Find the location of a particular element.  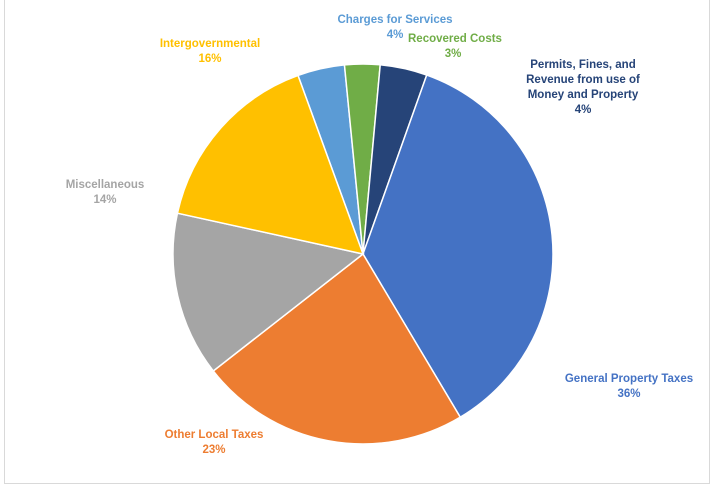

label-miscellaneous: Miscellaneous 14% is located at coordinates (105, 193).